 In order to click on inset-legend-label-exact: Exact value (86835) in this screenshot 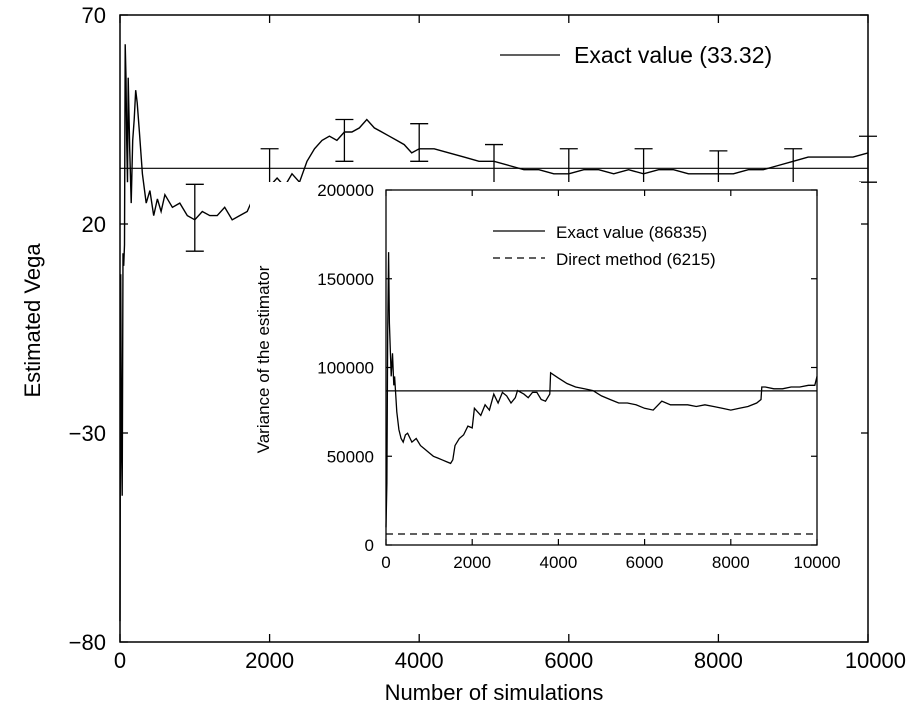, I will do `click(631, 232)`.